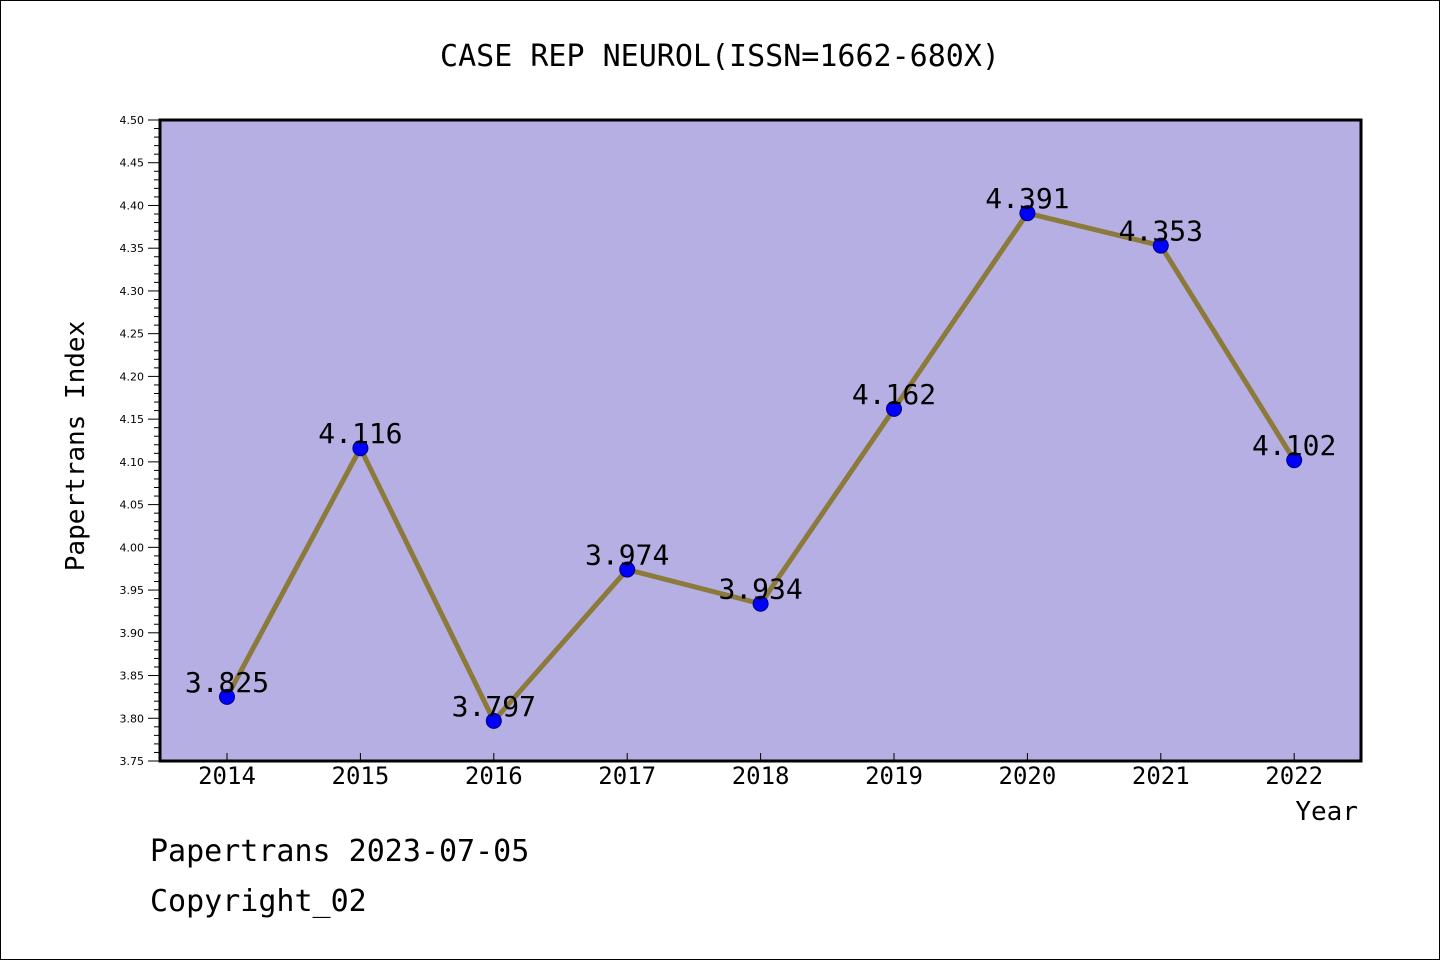 The height and width of the screenshot is (960, 1440). Describe the element at coordinates (132, 419) in the screenshot. I see `y-tick-label: 4.15` at that location.